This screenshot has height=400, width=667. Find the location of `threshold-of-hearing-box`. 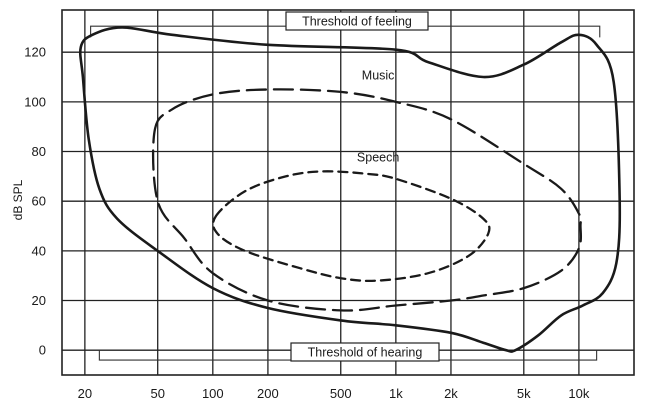

threshold-of-hearing-box is located at coordinates (365, 352).